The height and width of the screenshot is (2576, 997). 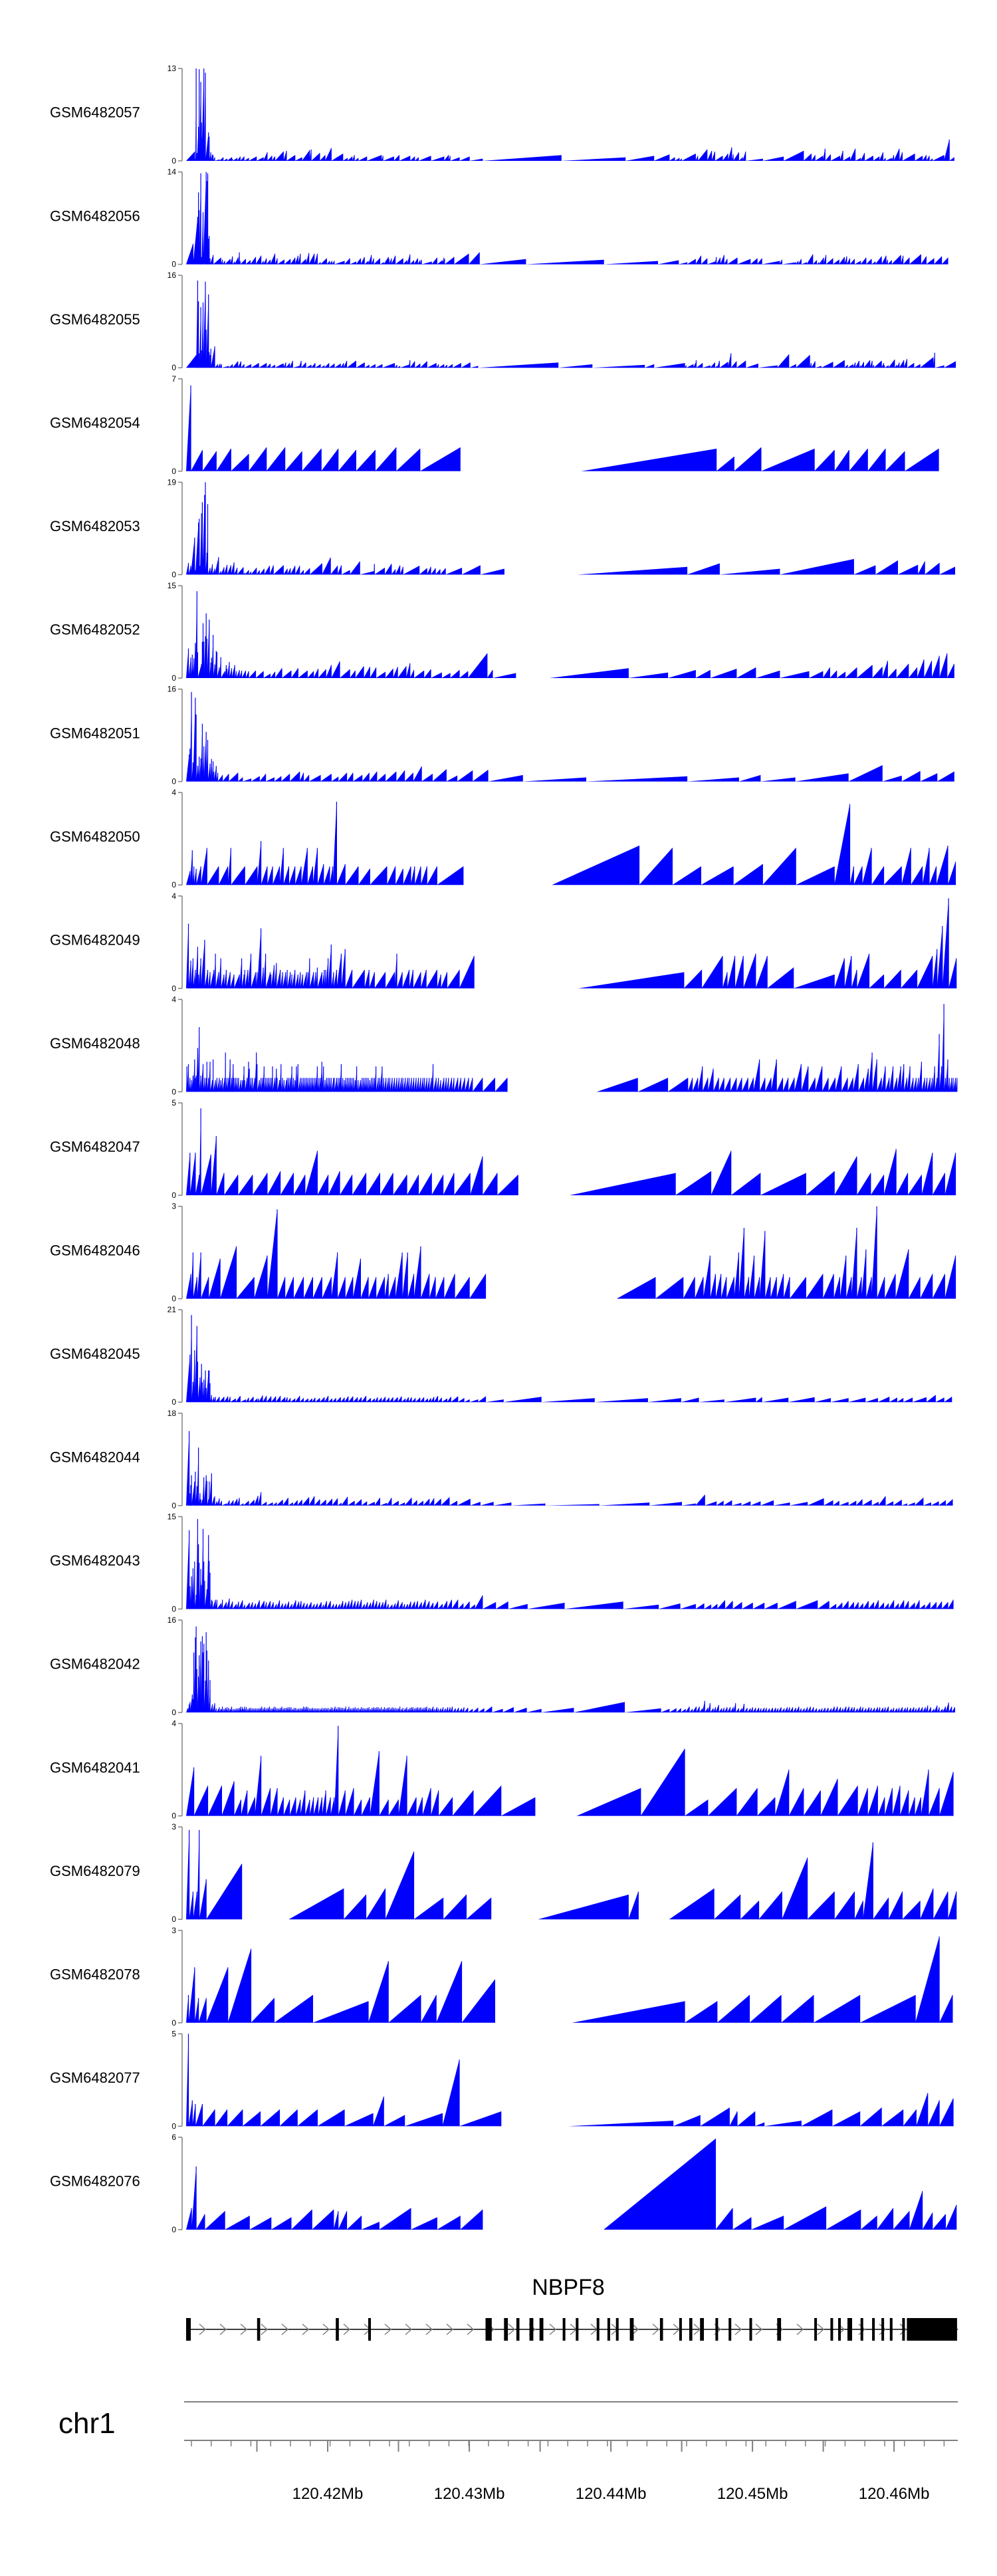 I want to click on y-max-label: 15, so click(x=172, y=1516).